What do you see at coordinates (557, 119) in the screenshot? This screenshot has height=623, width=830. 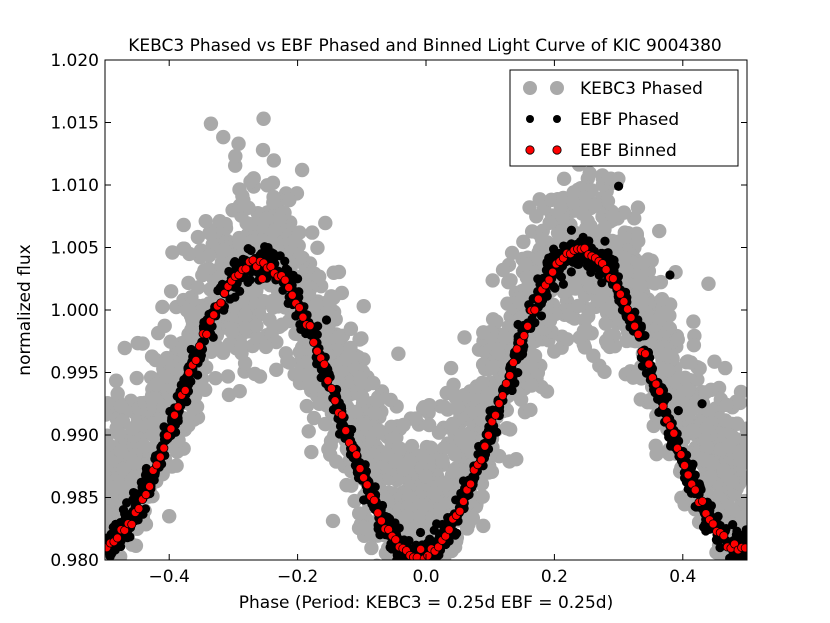 I see `legend-ebf-phased-marker` at bounding box center [557, 119].